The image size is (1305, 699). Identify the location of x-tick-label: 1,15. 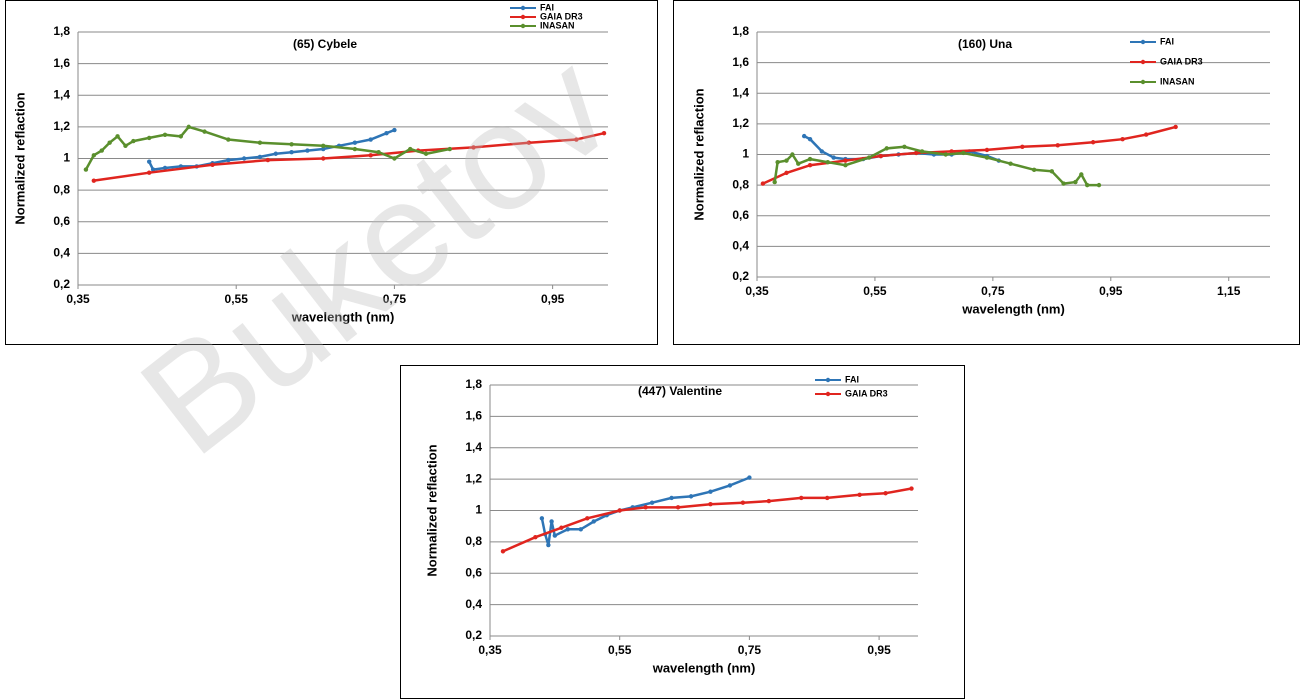
(1229, 291).